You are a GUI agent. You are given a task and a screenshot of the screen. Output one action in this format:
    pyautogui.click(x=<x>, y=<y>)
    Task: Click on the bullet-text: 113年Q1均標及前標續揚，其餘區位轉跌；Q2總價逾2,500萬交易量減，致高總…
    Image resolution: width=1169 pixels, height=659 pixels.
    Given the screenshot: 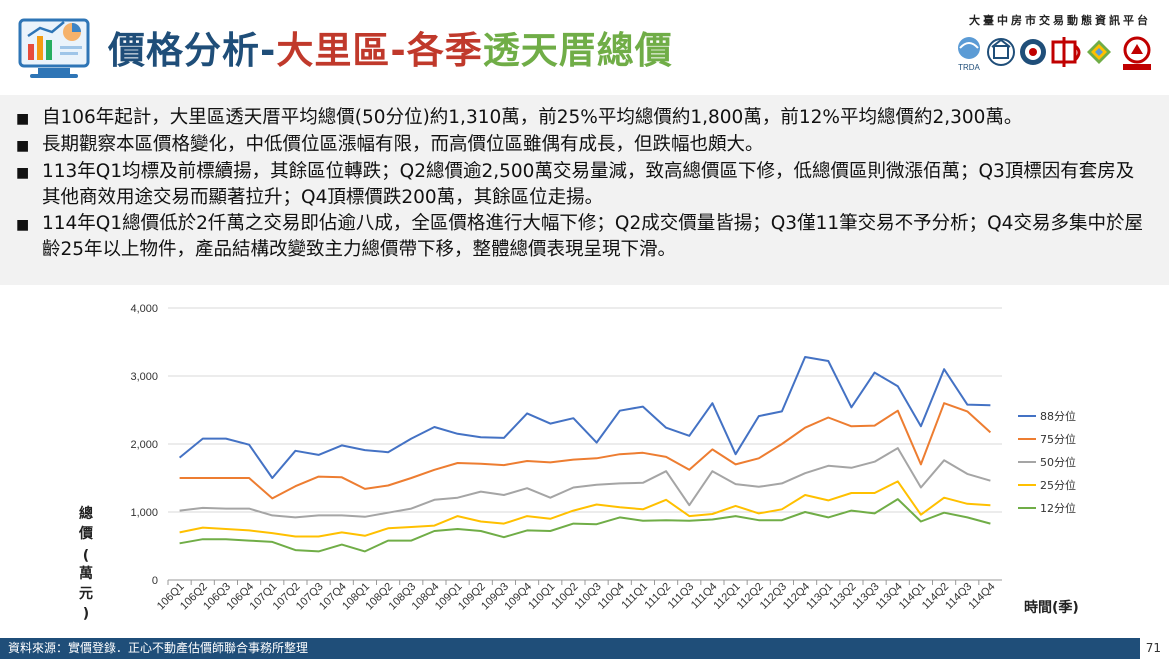 What is the action you would take?
    pyautogui.click(x=588, y=184)
    